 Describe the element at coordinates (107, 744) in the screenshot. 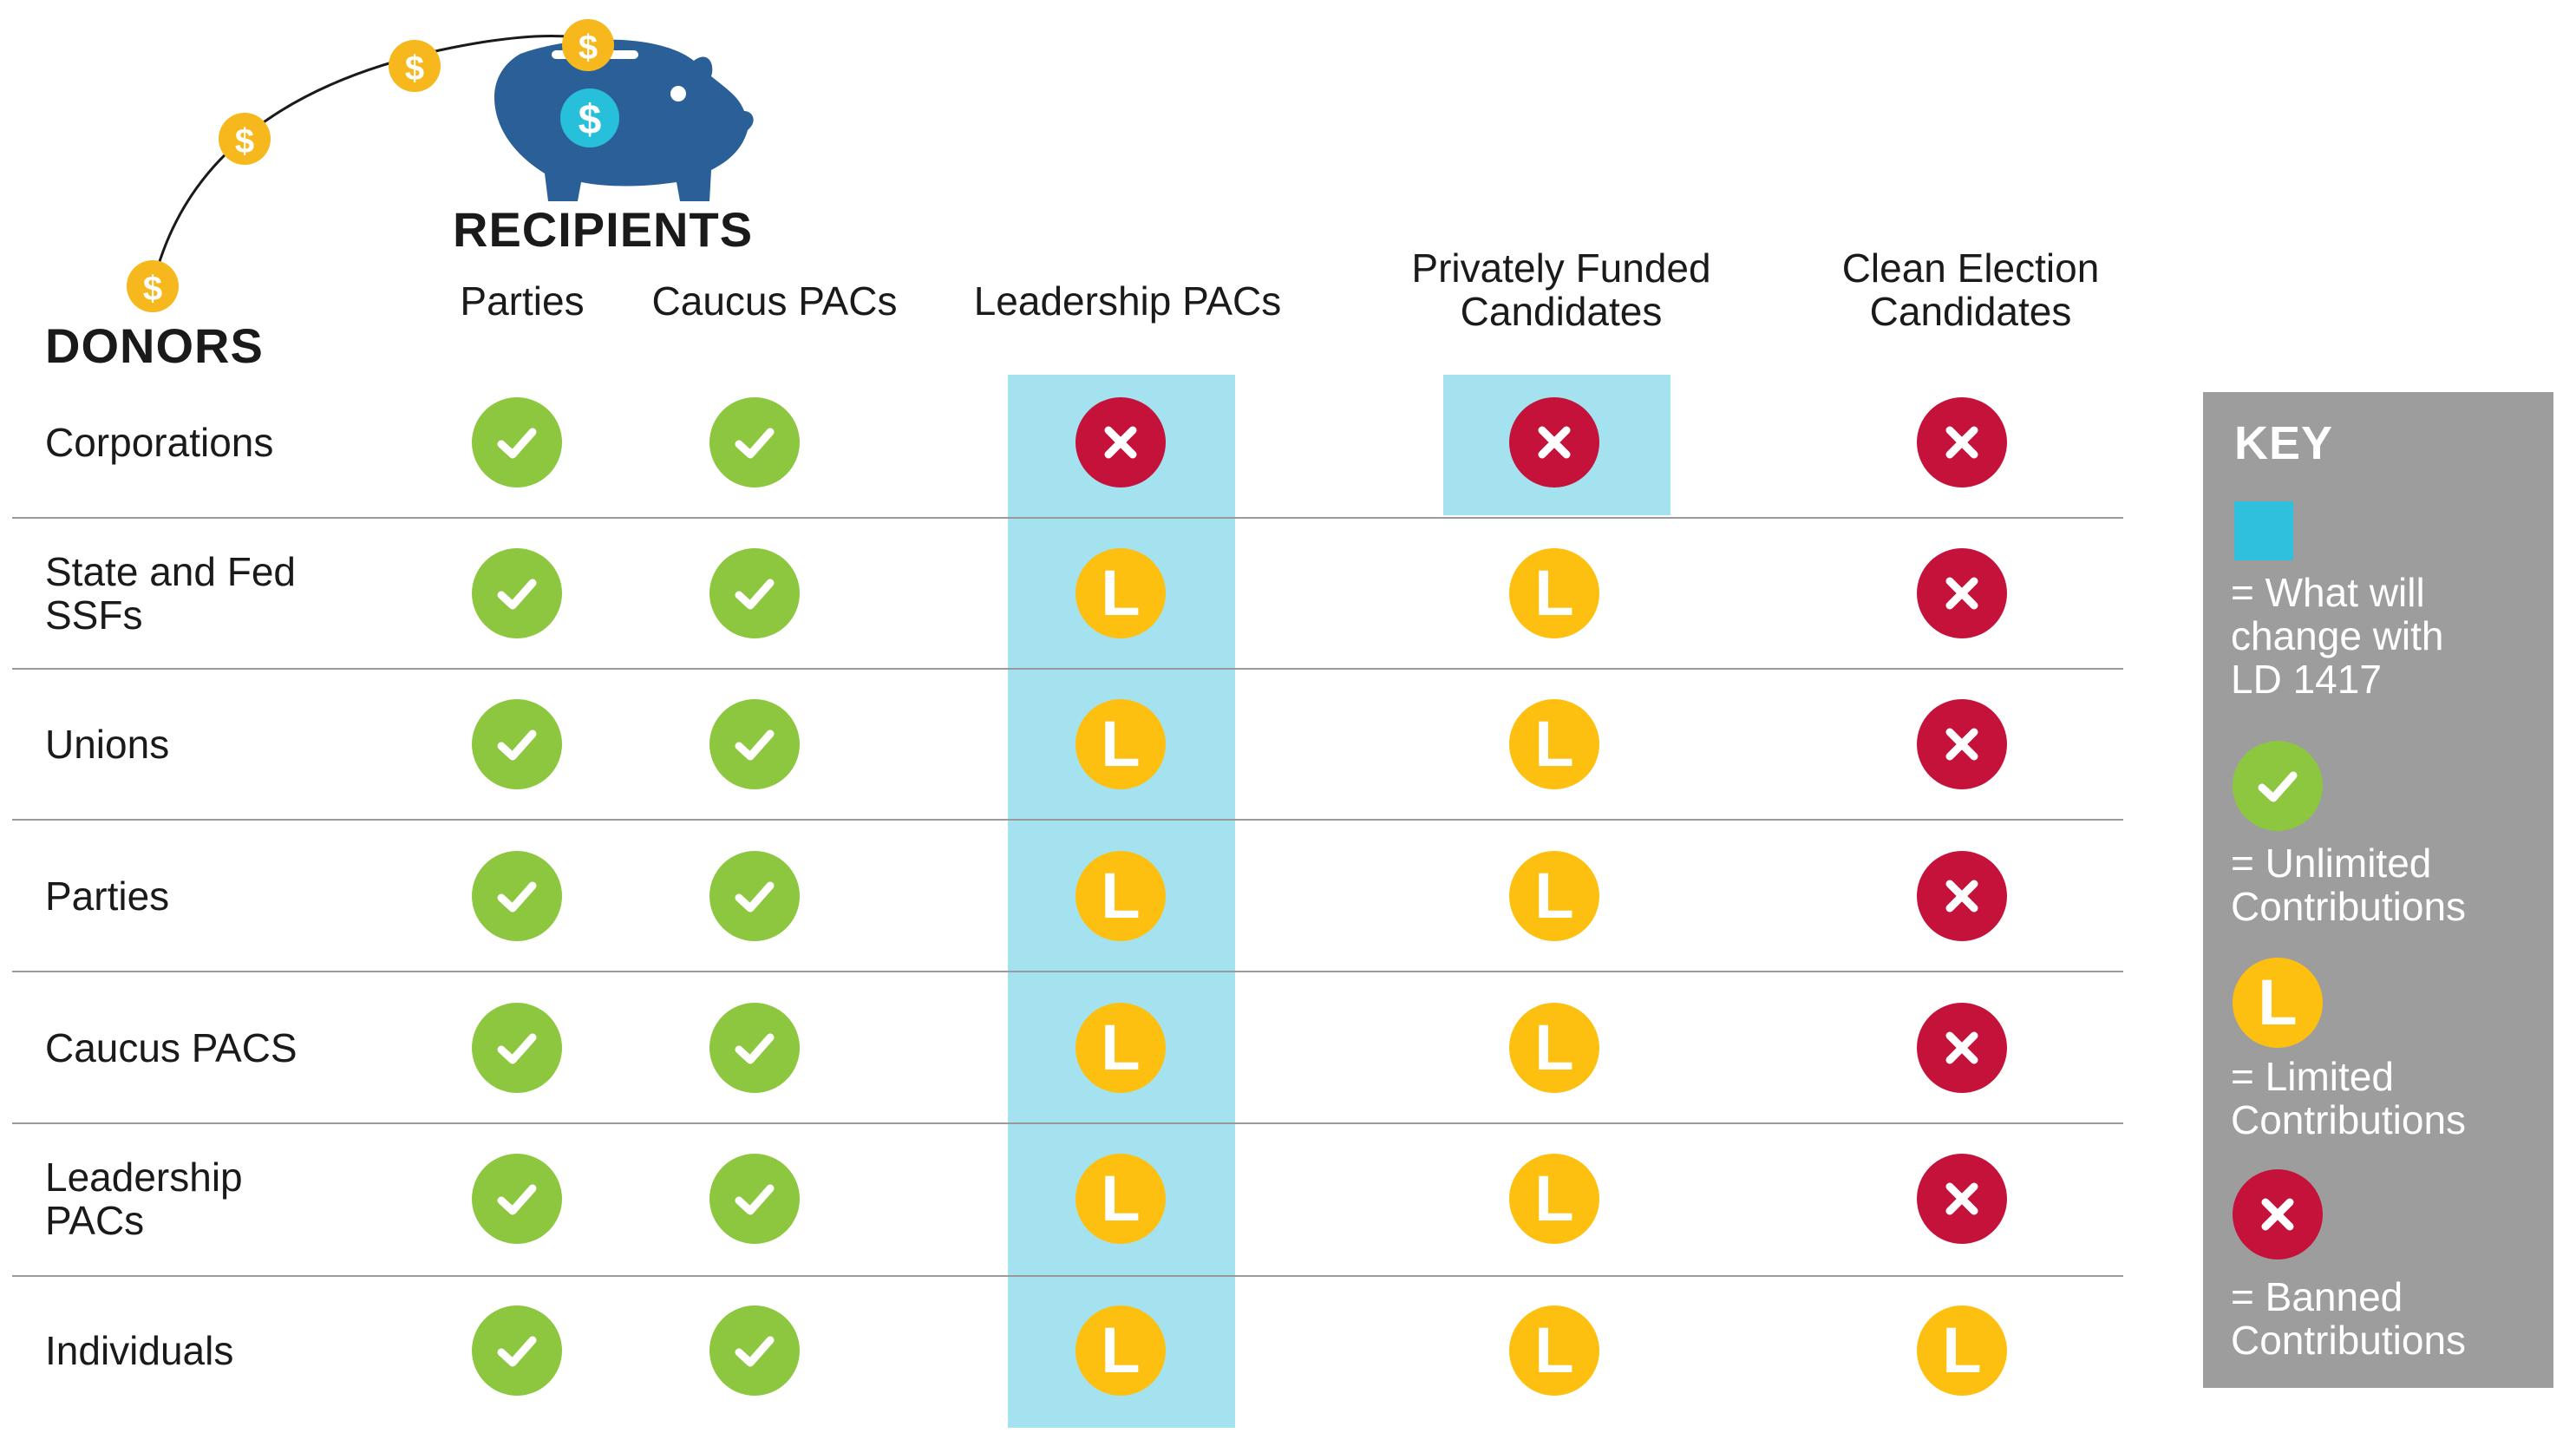

I see `row-label: Unions` at that location.